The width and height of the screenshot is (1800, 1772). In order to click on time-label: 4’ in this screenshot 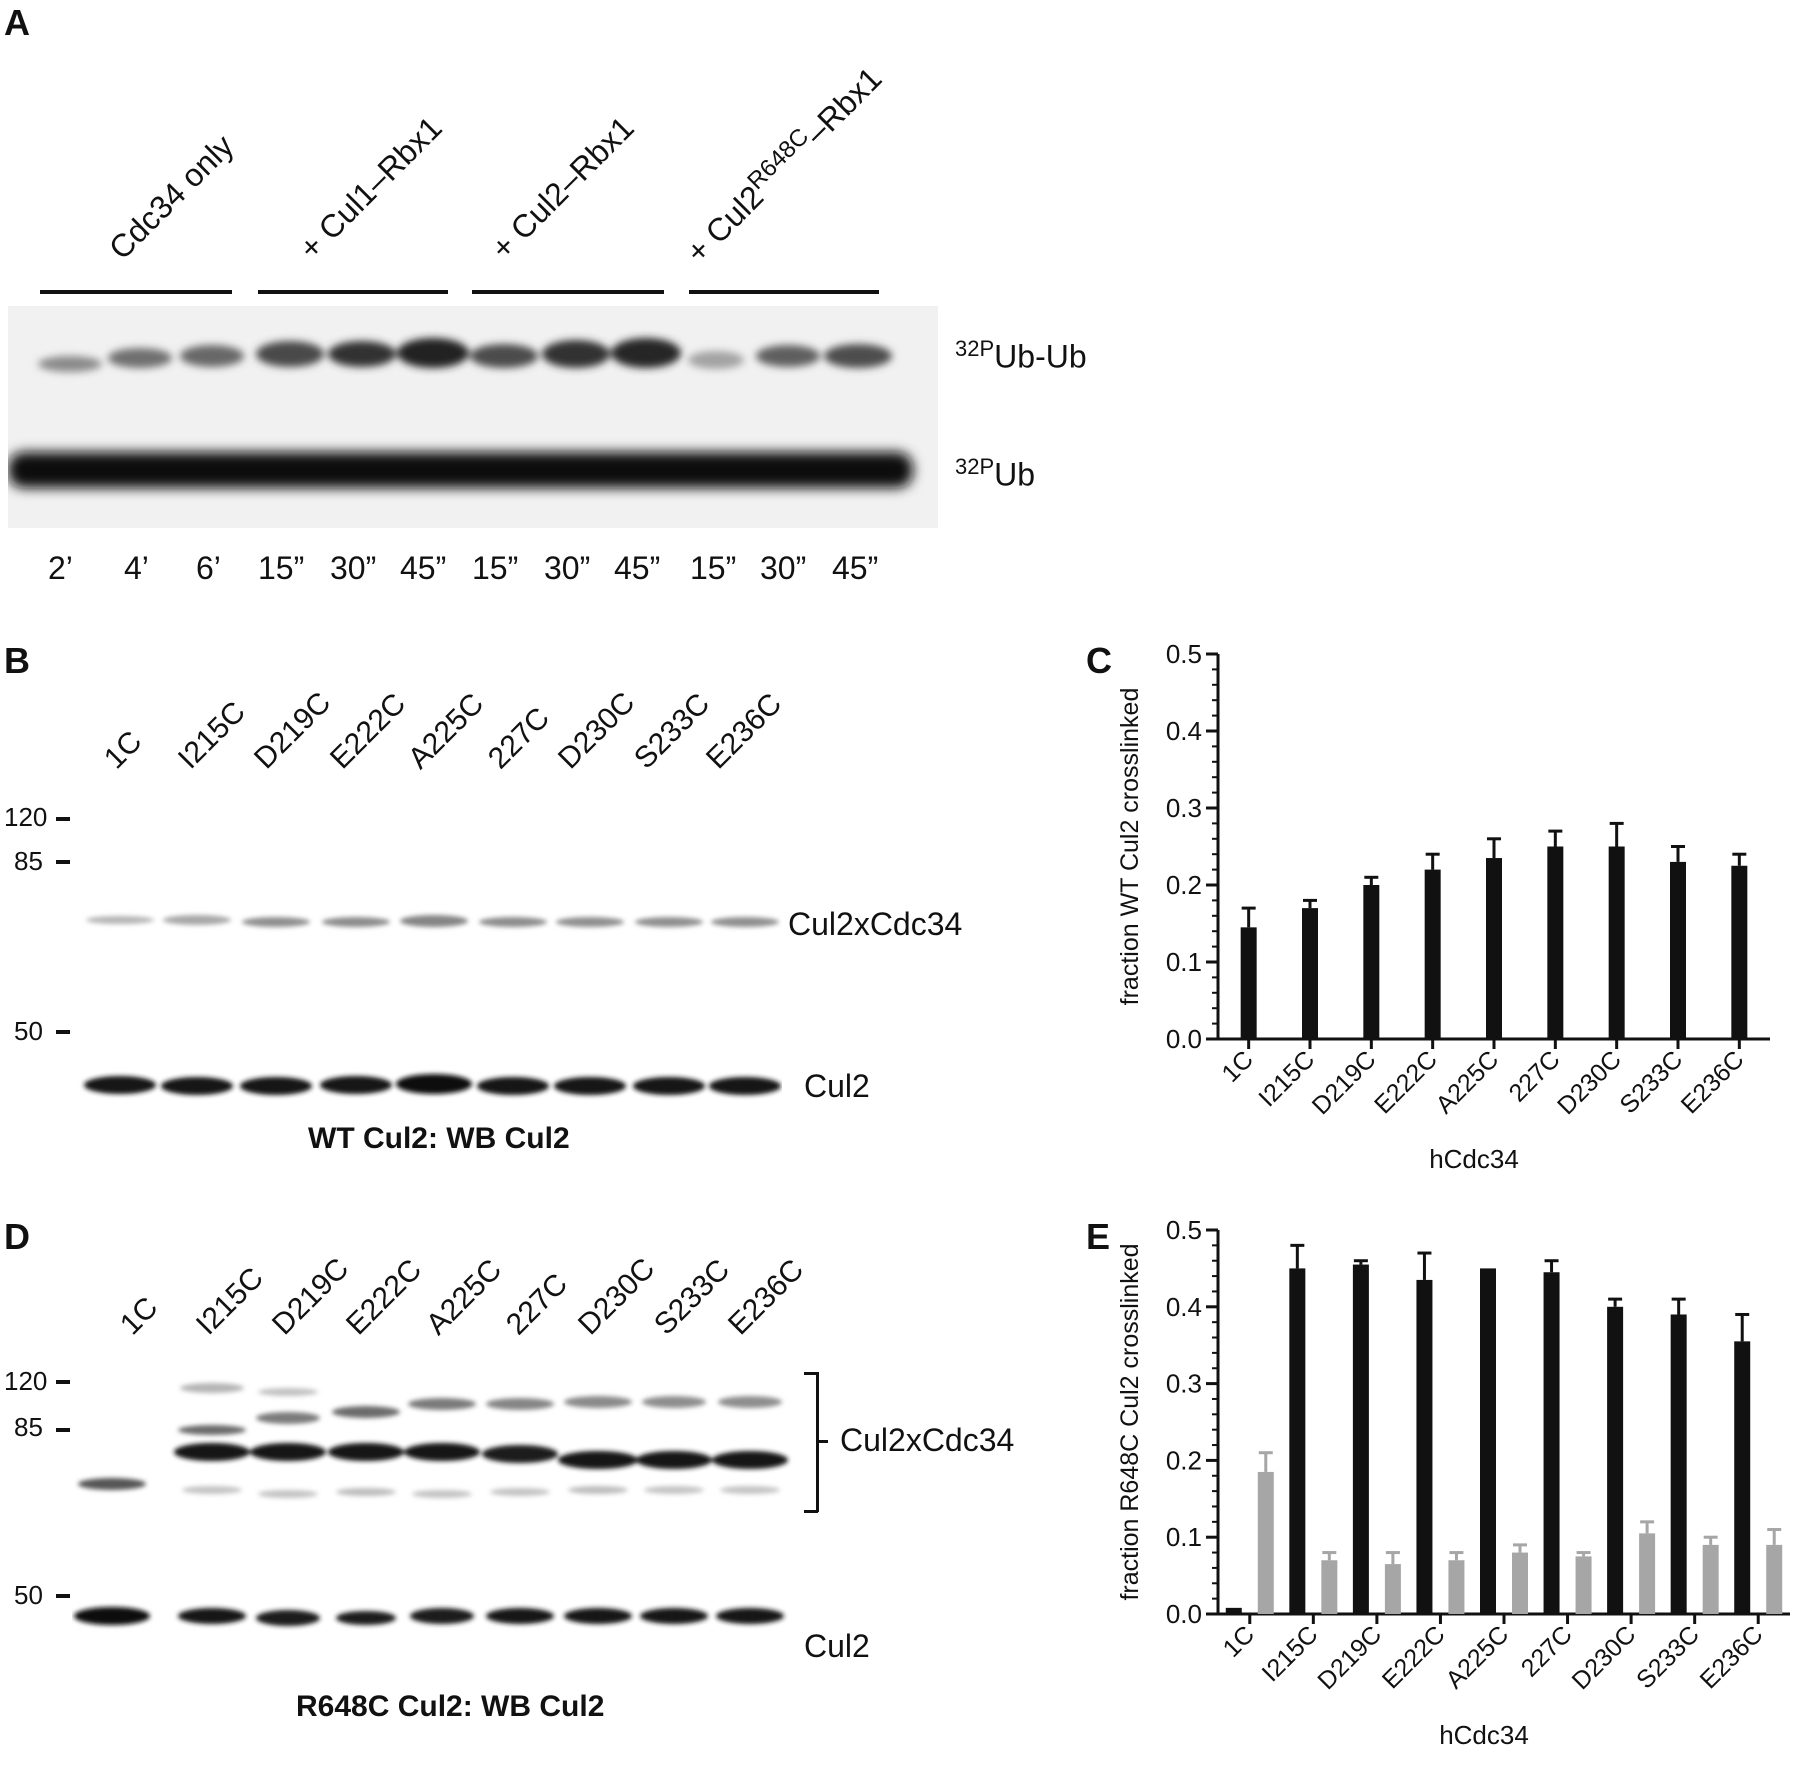, I will do `click(136, 568)`.